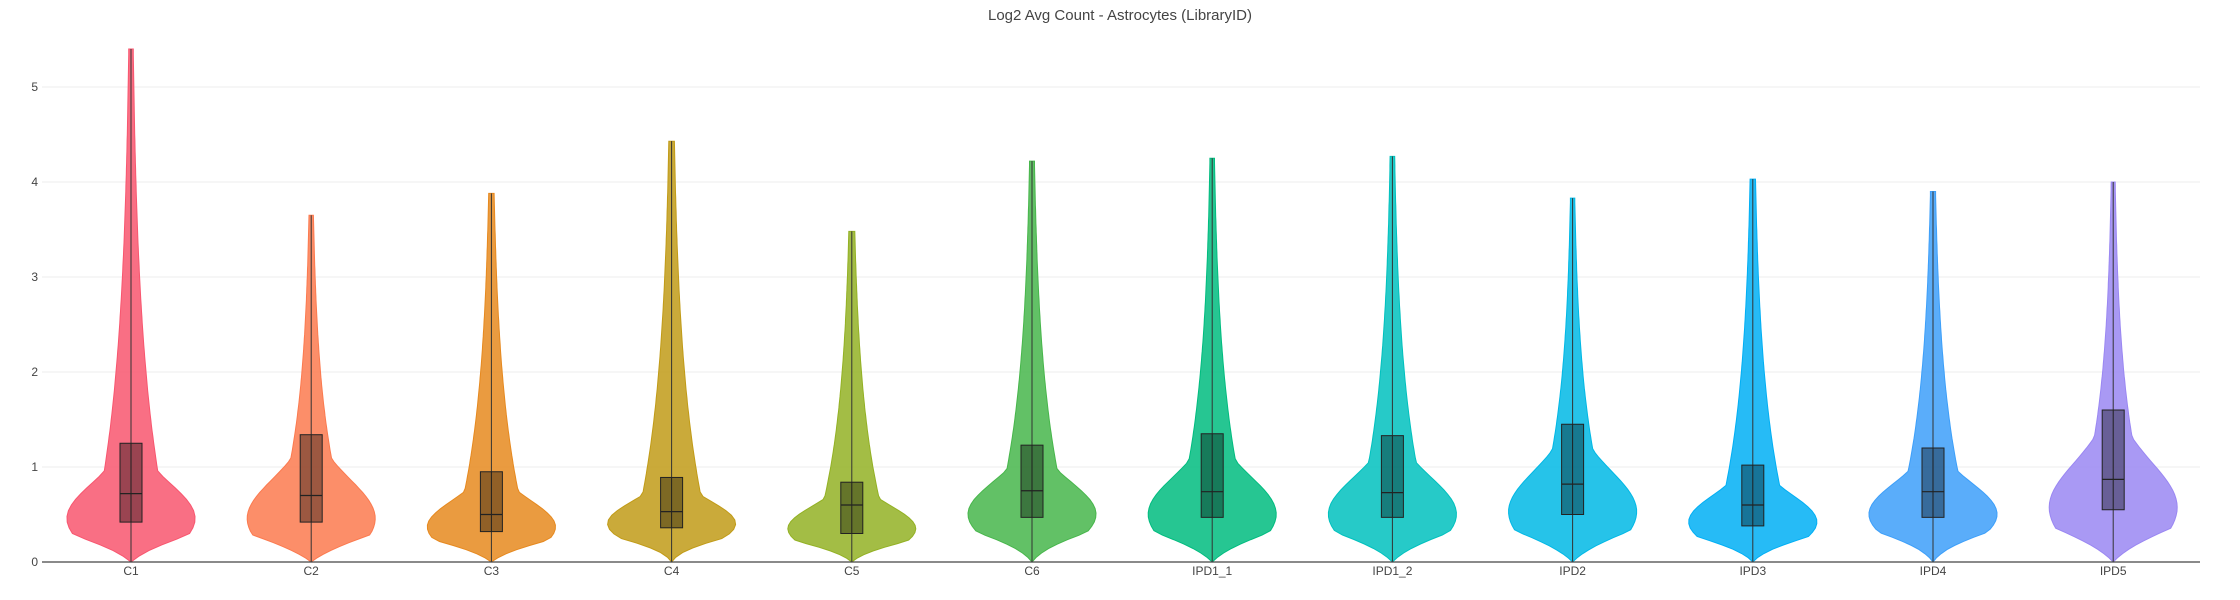  What do you see at coordinates (491, 377) in the screenshot?
I see `violin-c3` at bounding box center [491, 377].